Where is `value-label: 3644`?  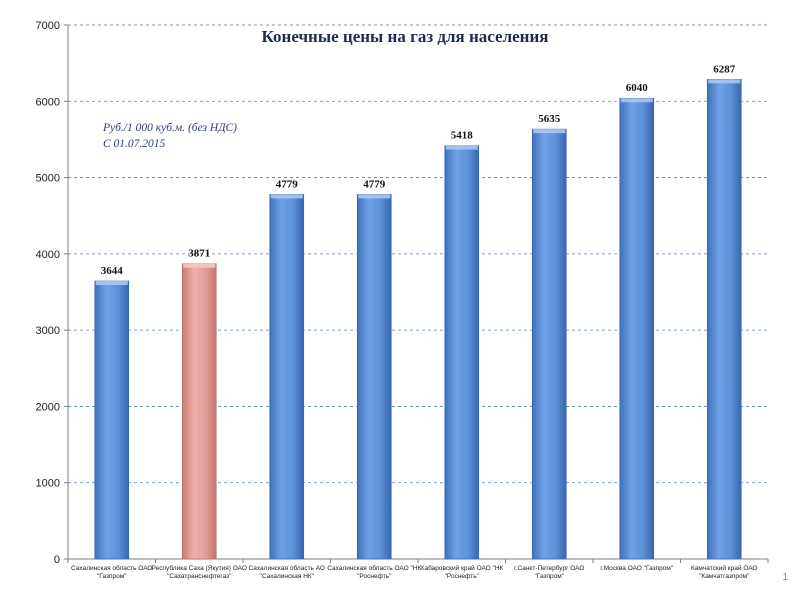 value-label: 3644 is located at coordinates (112, 271).